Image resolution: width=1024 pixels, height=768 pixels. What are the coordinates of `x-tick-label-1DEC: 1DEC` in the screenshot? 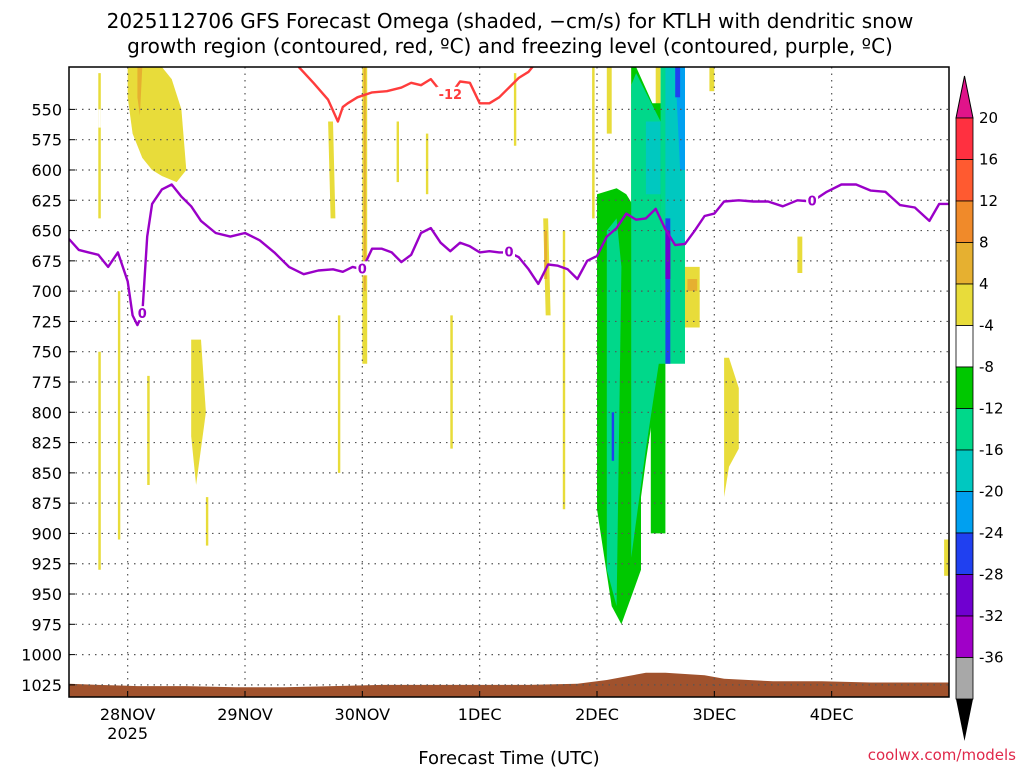 It's located at (480, 714).